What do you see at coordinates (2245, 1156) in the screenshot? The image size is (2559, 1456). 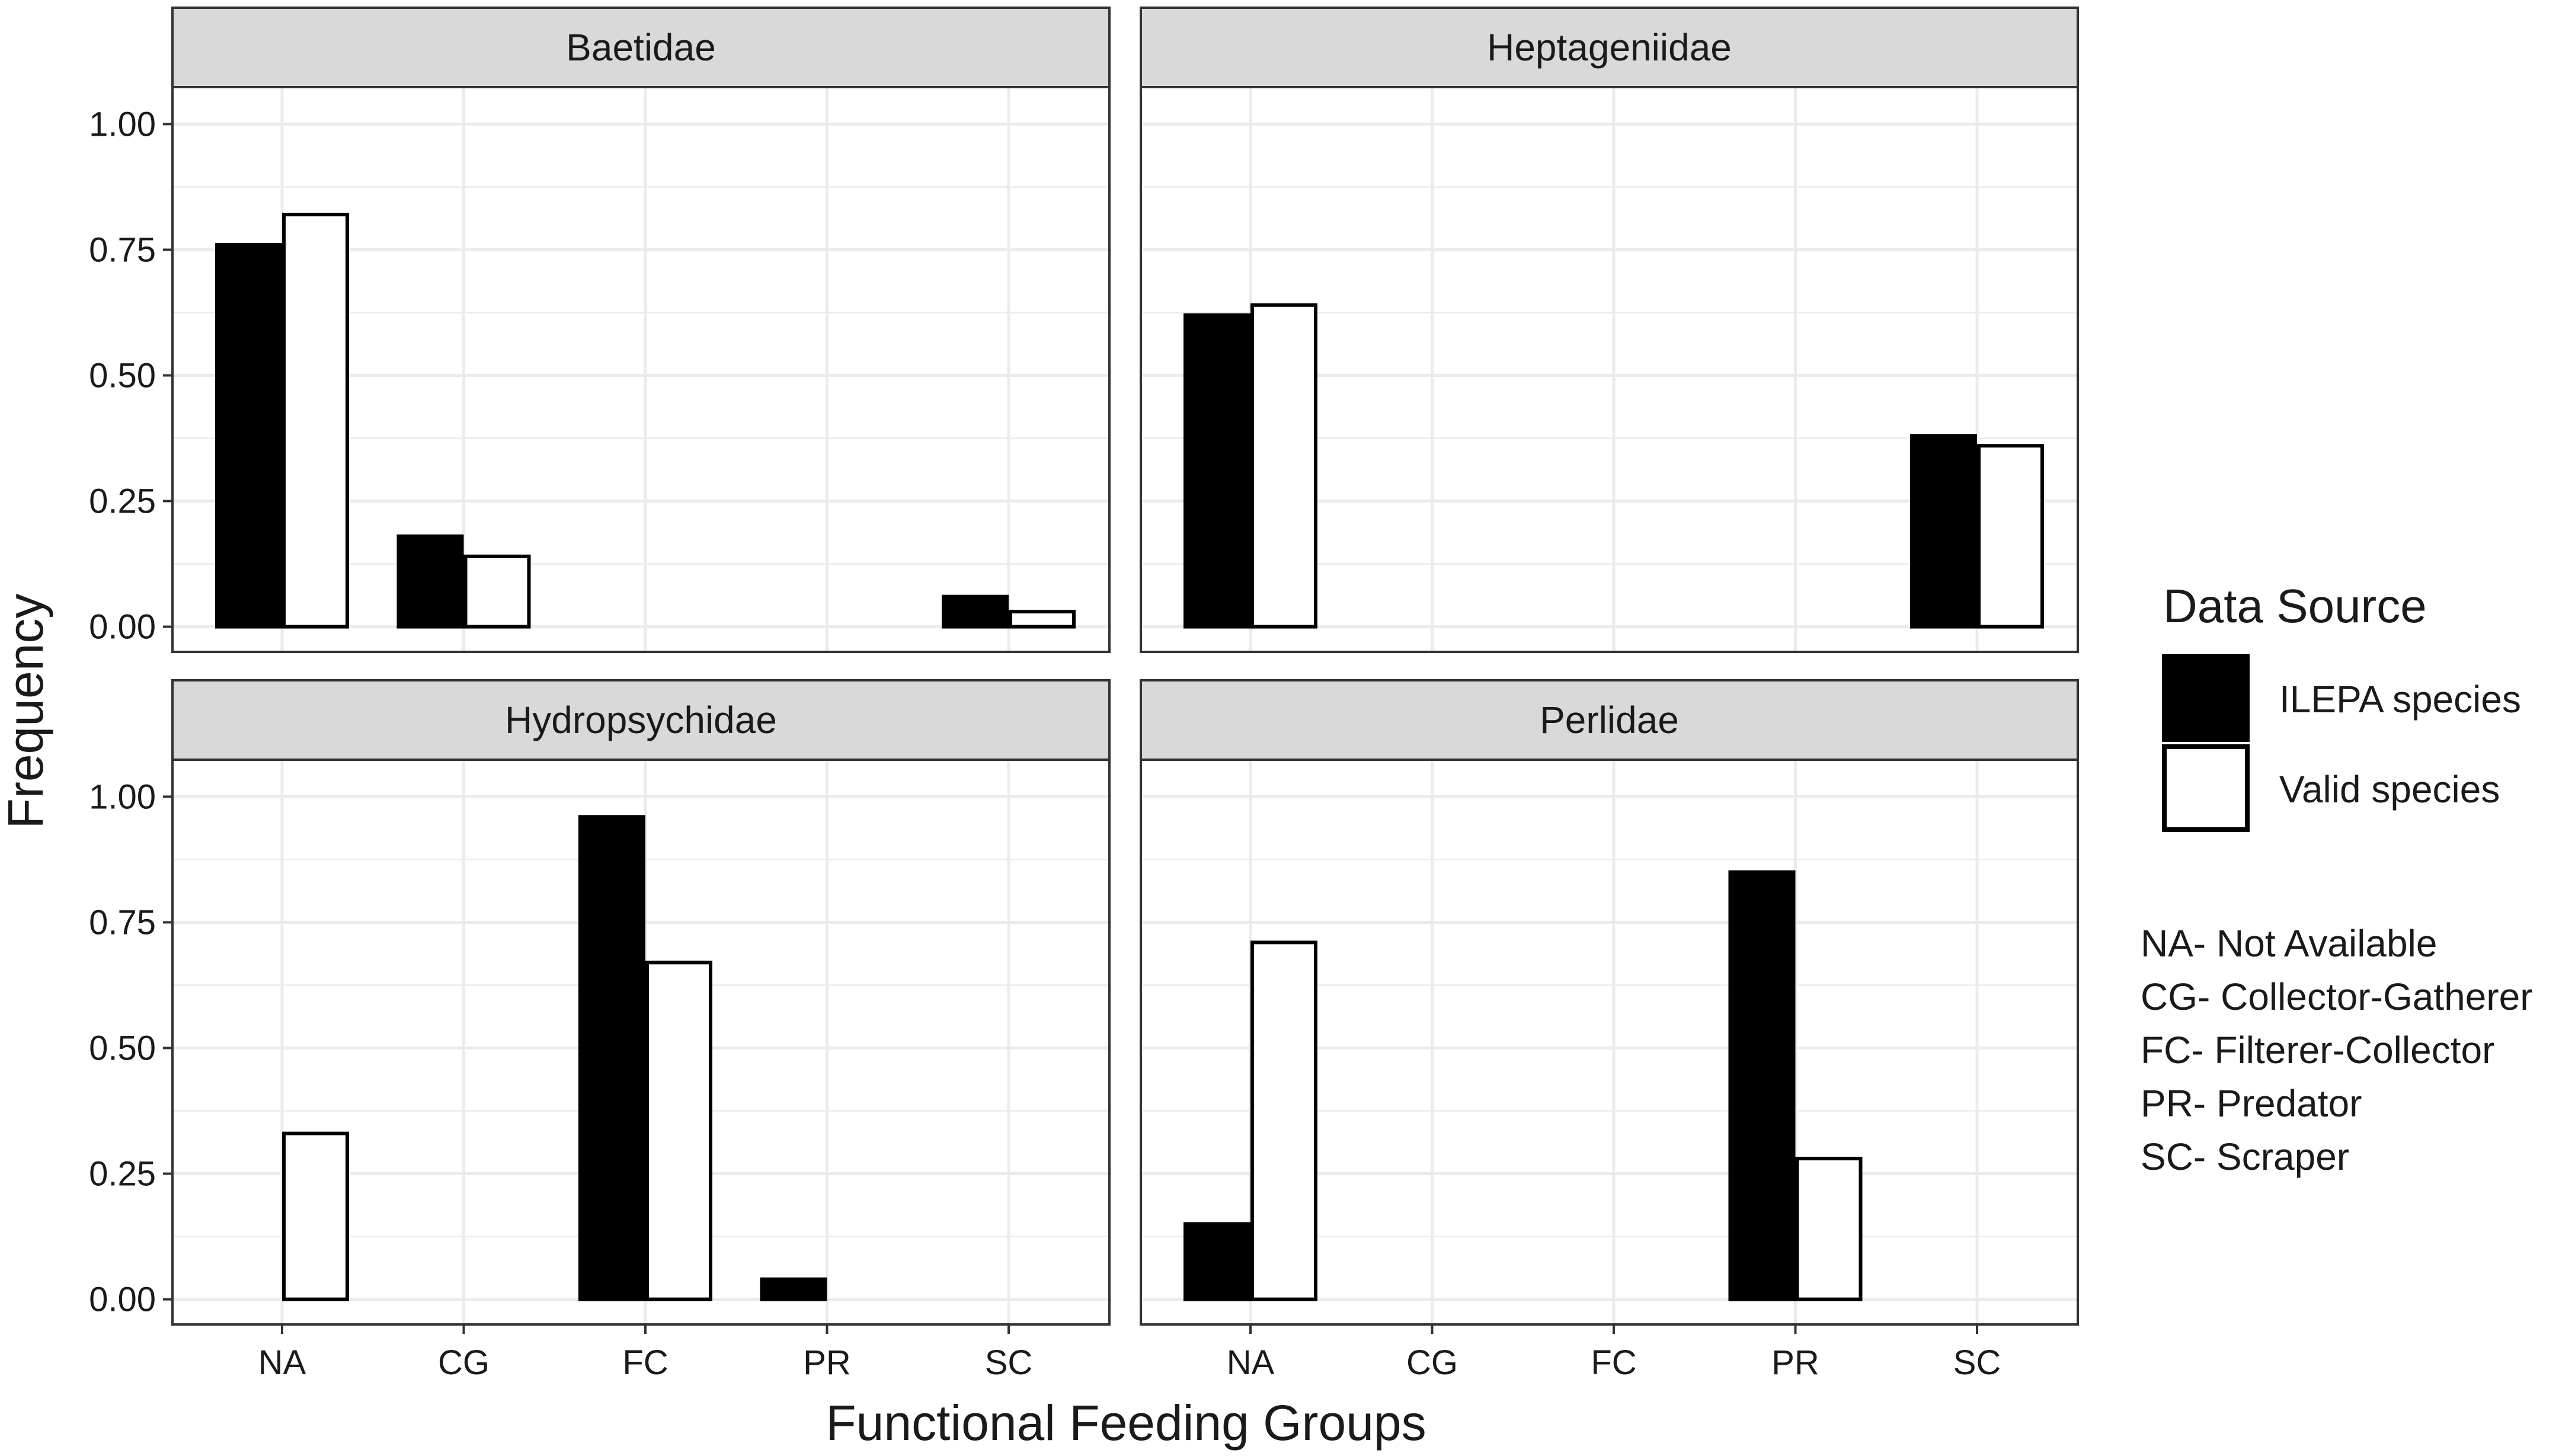 I see `abbreviation-note: SC- Scraper` at bounding box center [2245, 1156].